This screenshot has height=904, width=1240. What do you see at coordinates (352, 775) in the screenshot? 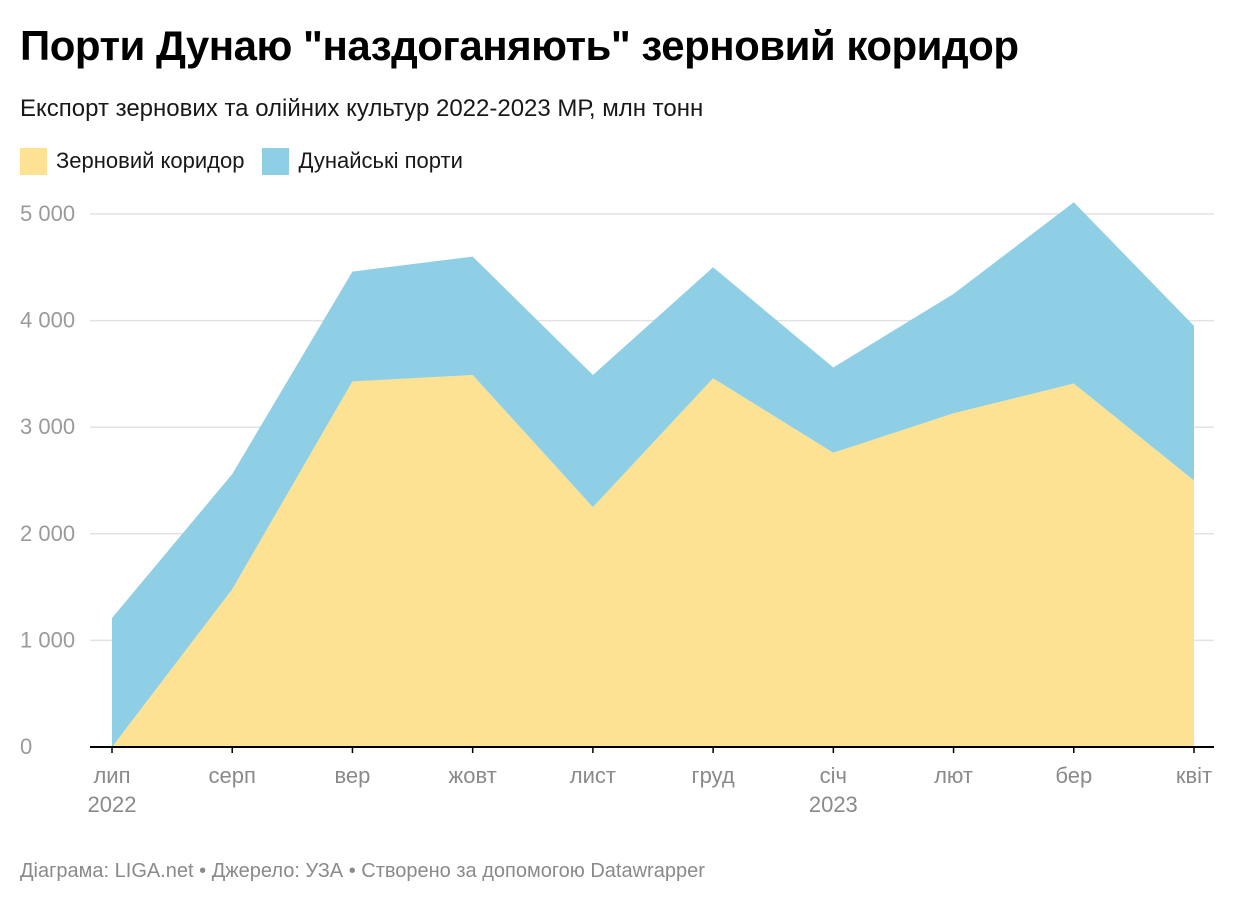
I see `x-tick-label: вер` at bounding box center [352, 775].